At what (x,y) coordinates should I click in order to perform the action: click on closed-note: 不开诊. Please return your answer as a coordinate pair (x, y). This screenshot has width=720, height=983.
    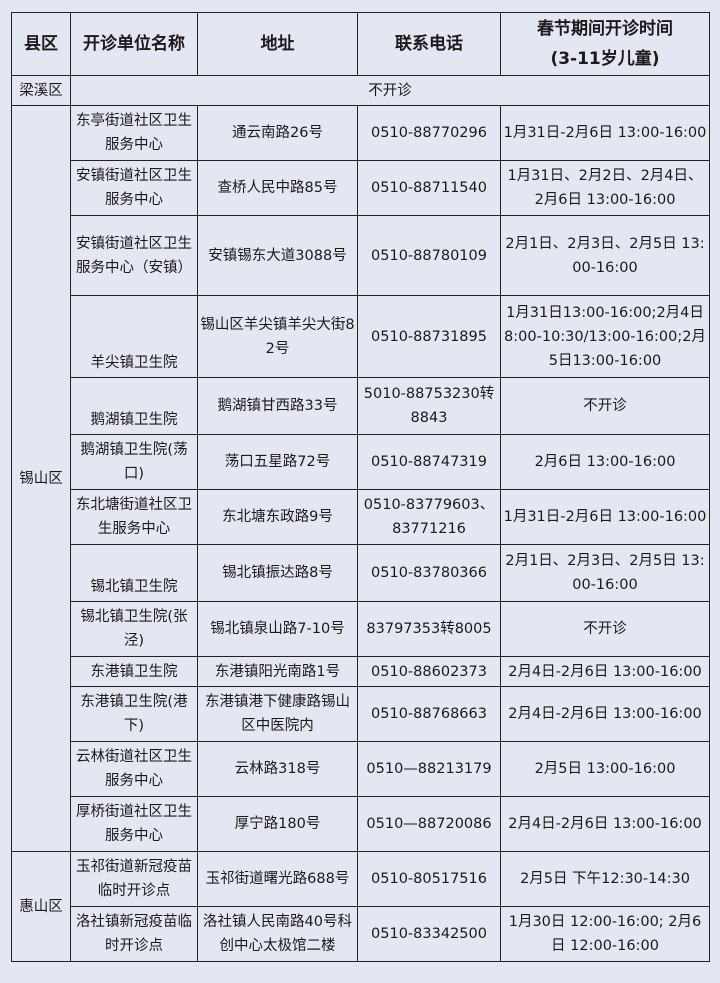
    Looking at the image, I should click on (390, 90).